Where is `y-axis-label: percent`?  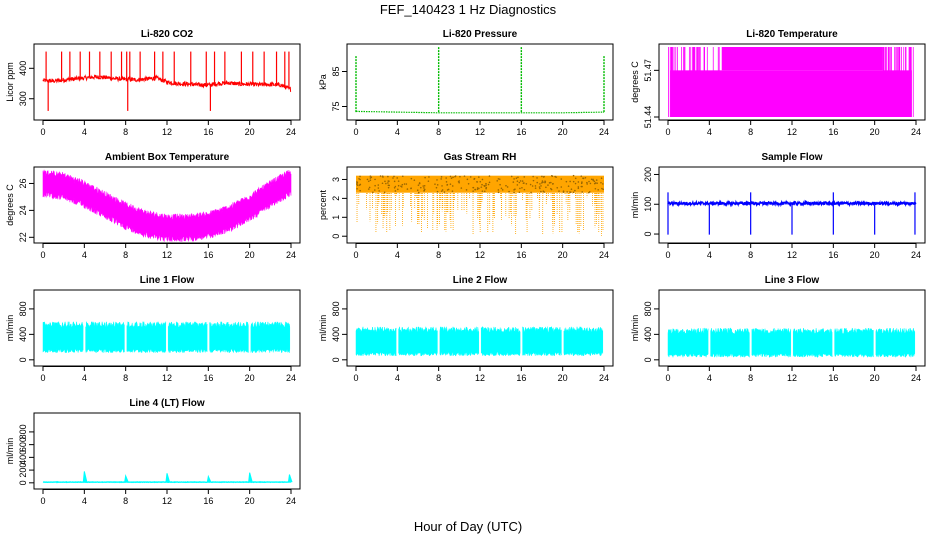
y-axis-label: percent is located at coordinates (323, 204).